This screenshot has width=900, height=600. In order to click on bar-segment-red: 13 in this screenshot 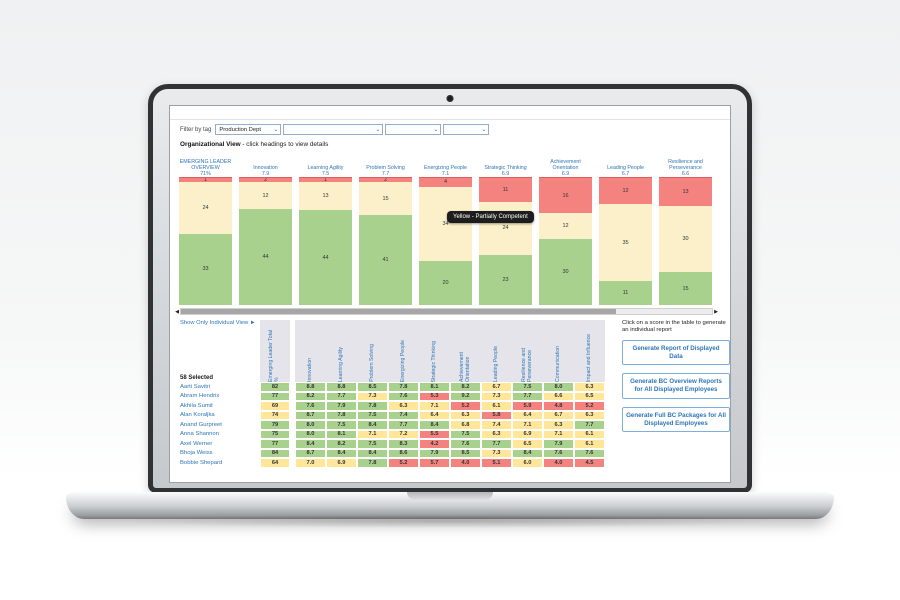, I will do `click(685, 192)`.